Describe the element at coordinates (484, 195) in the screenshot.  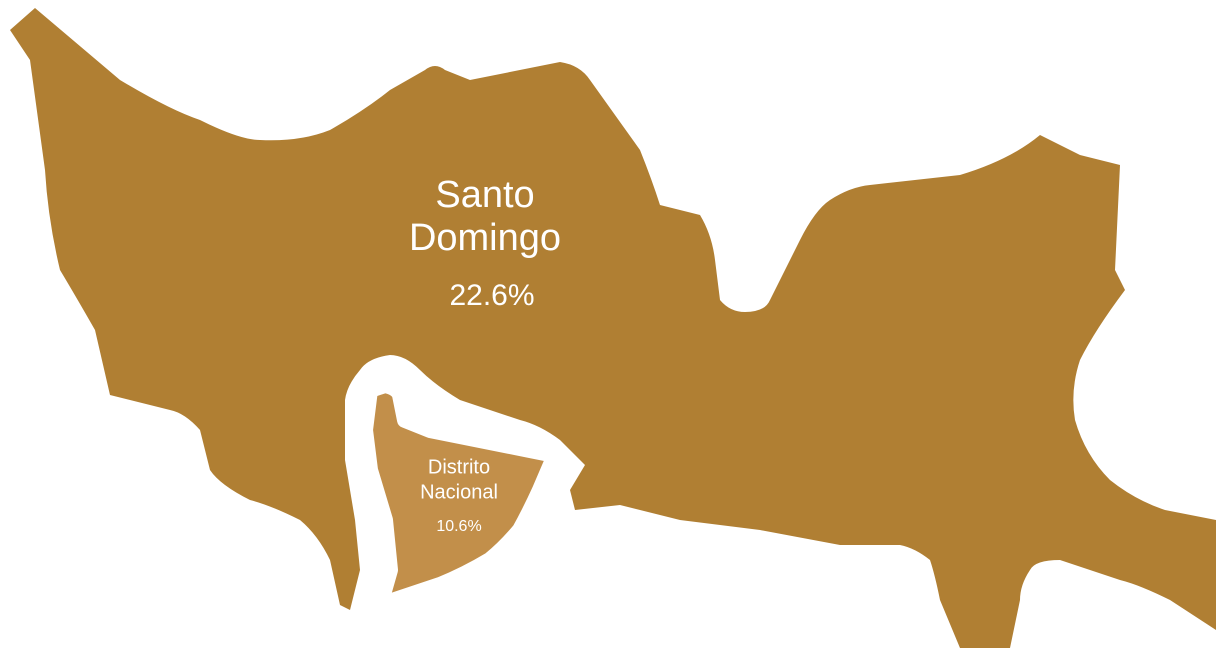
I see `region-name: Santo` at that location.